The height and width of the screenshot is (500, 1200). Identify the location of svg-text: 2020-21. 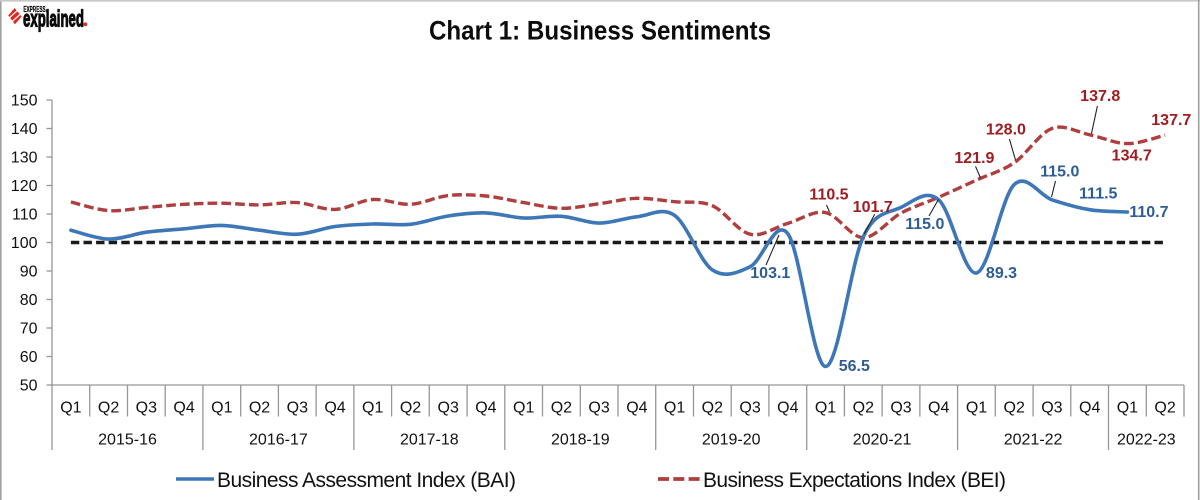
(882, 440).